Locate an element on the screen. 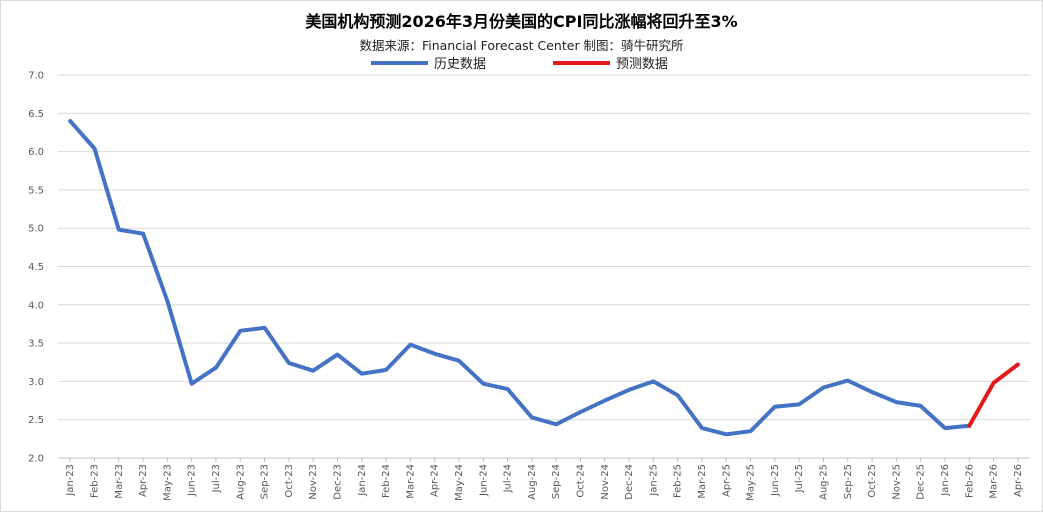  x-tick-label: Nov-24 is located at coordinates (605, 482).